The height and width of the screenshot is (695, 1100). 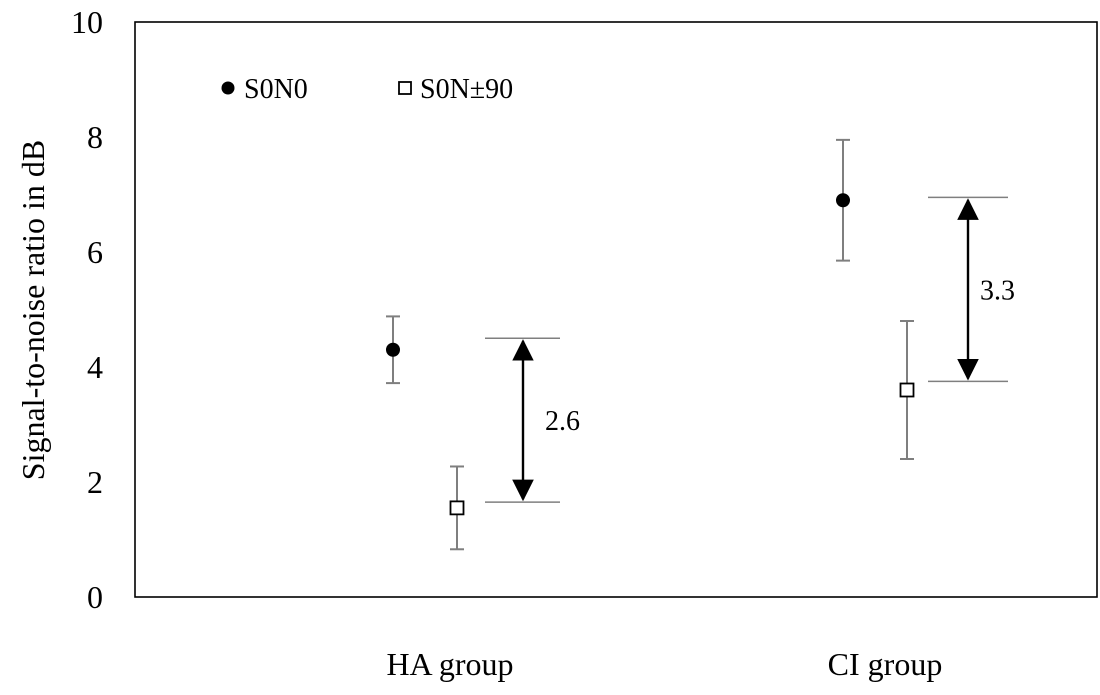 What do you see at coordinates (971, 289) in the screenshot?
I see `difference-annotation: 3.3` at bounding box center [971, 289].